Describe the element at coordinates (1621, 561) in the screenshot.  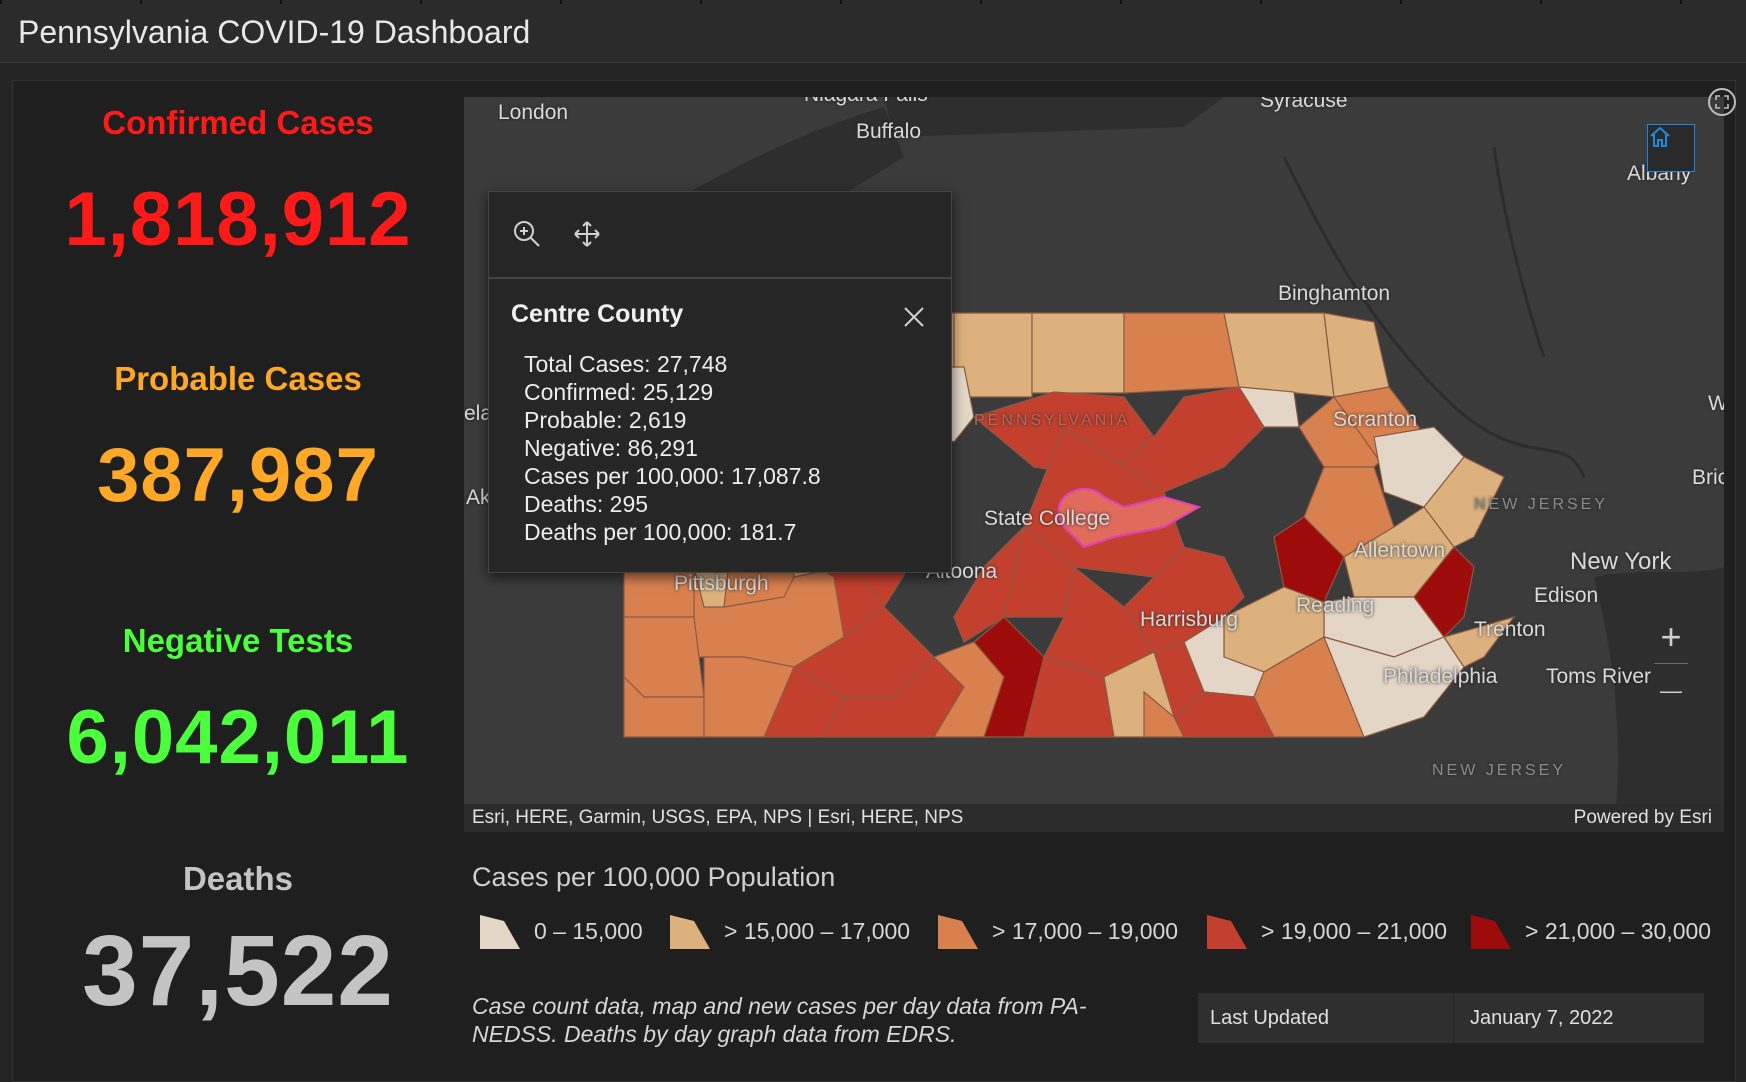
I see `map-label-new-york: New York` at that location.